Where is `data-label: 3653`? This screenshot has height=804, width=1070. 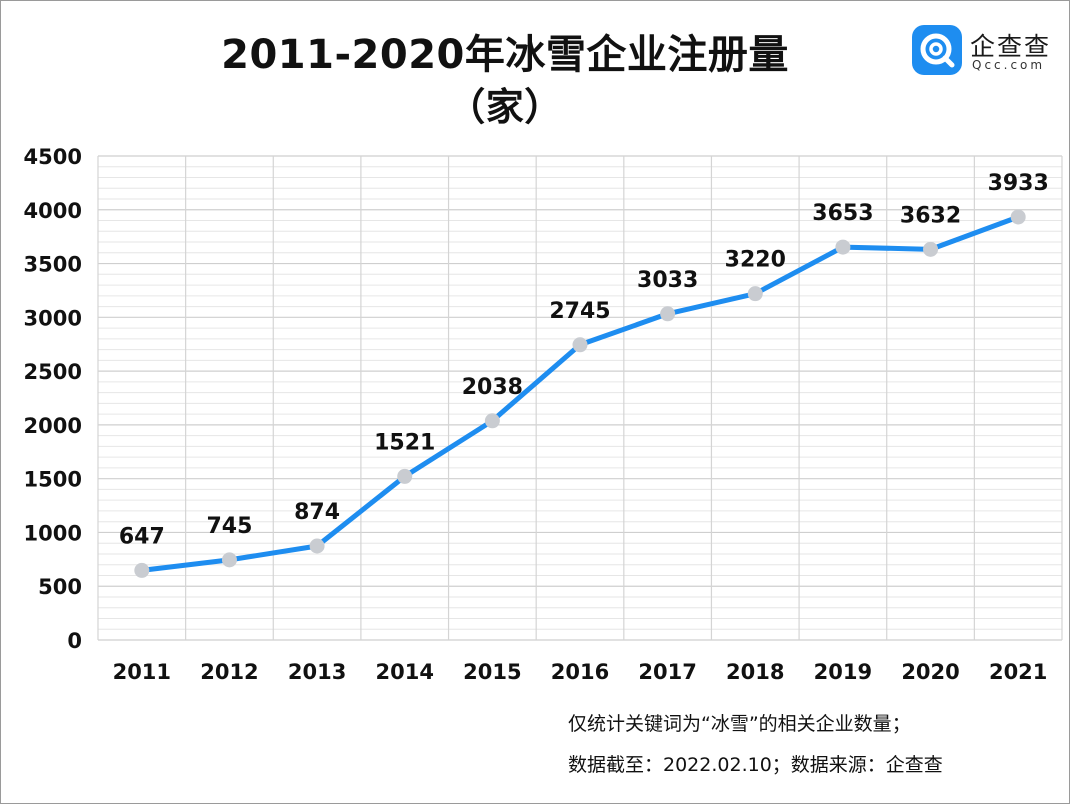
data-label: 3653 is located at coordinates (842, 213).